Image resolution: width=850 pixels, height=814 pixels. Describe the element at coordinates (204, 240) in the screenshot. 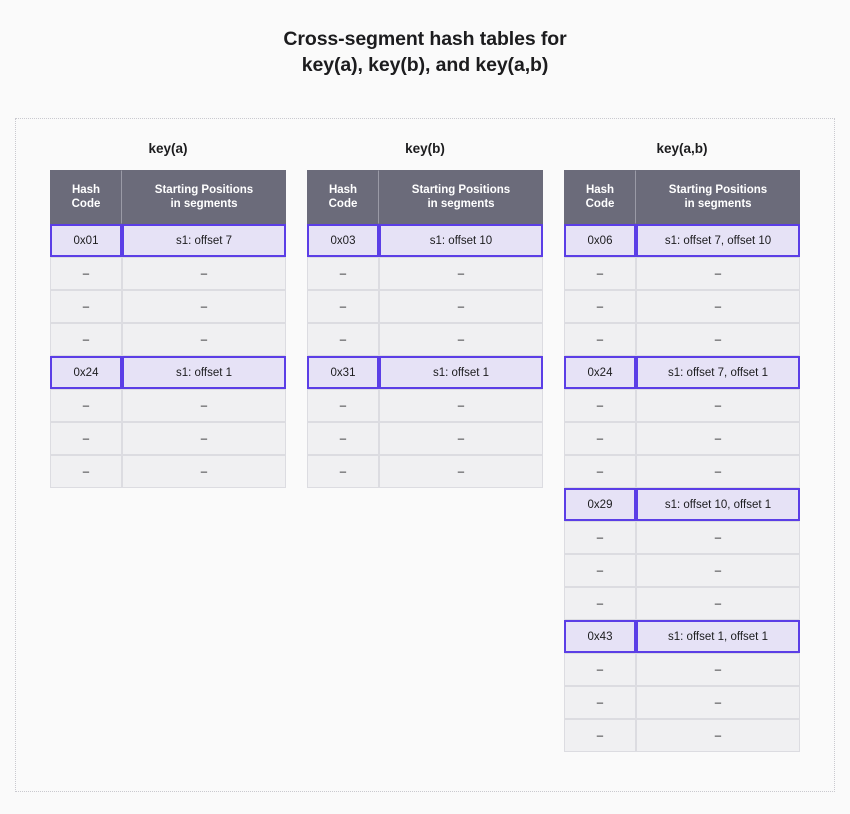

I see `cell-starting-positions: s1: offset 7` at that location.